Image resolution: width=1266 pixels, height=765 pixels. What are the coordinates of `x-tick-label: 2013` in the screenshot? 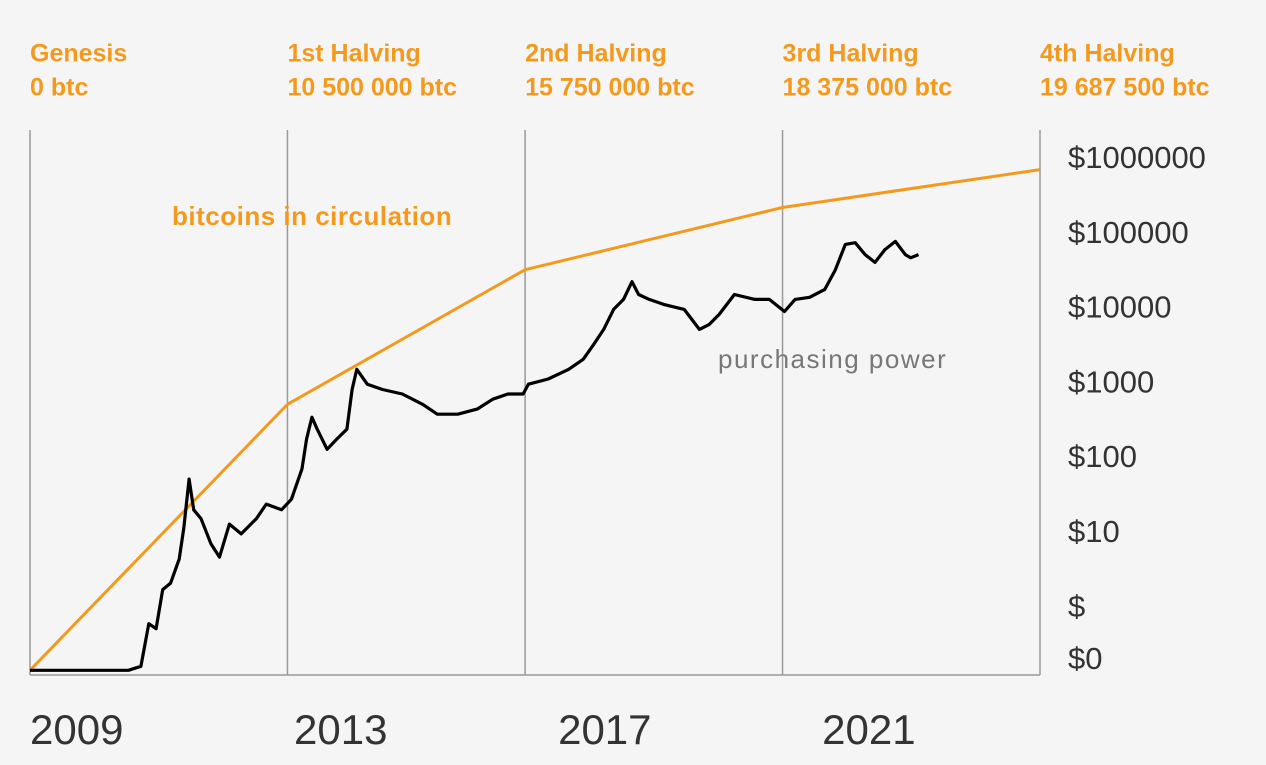 It's located at (340, 729).